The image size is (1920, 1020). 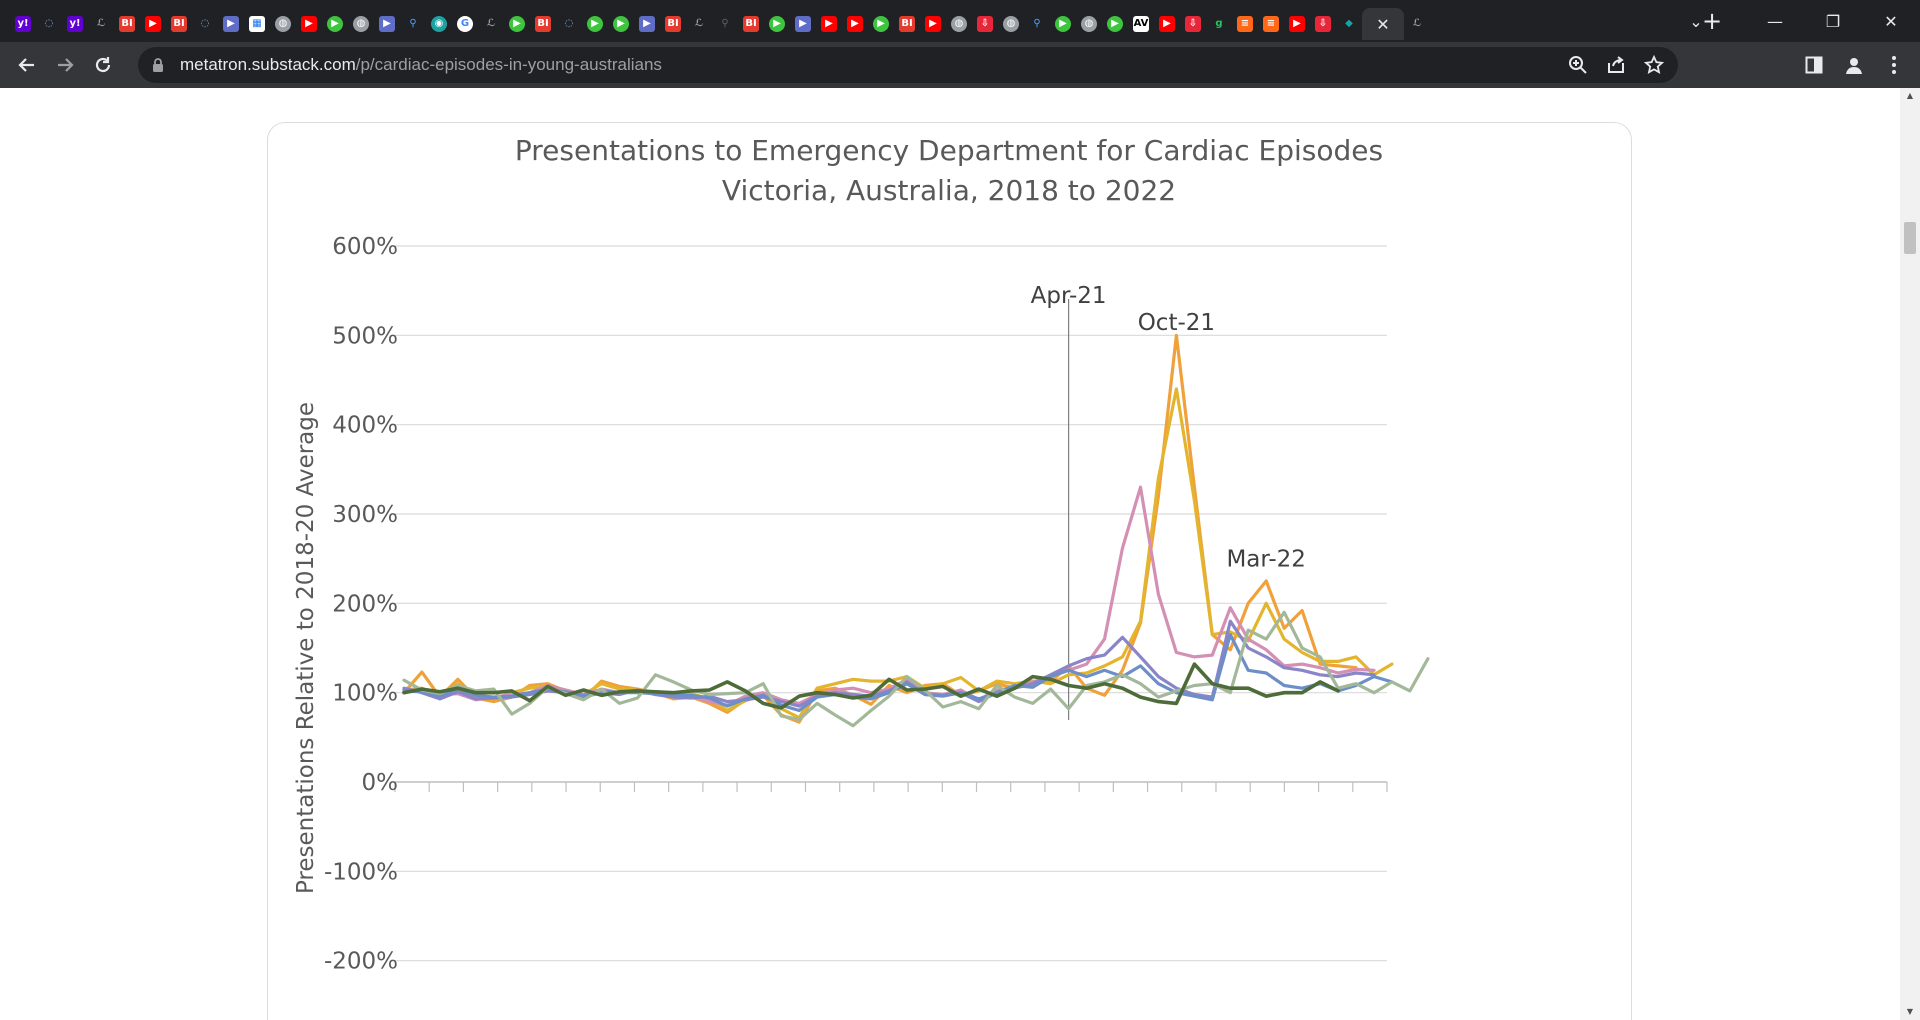 I want to click on browser-tab: ◆, so click(x=1349, y=24).